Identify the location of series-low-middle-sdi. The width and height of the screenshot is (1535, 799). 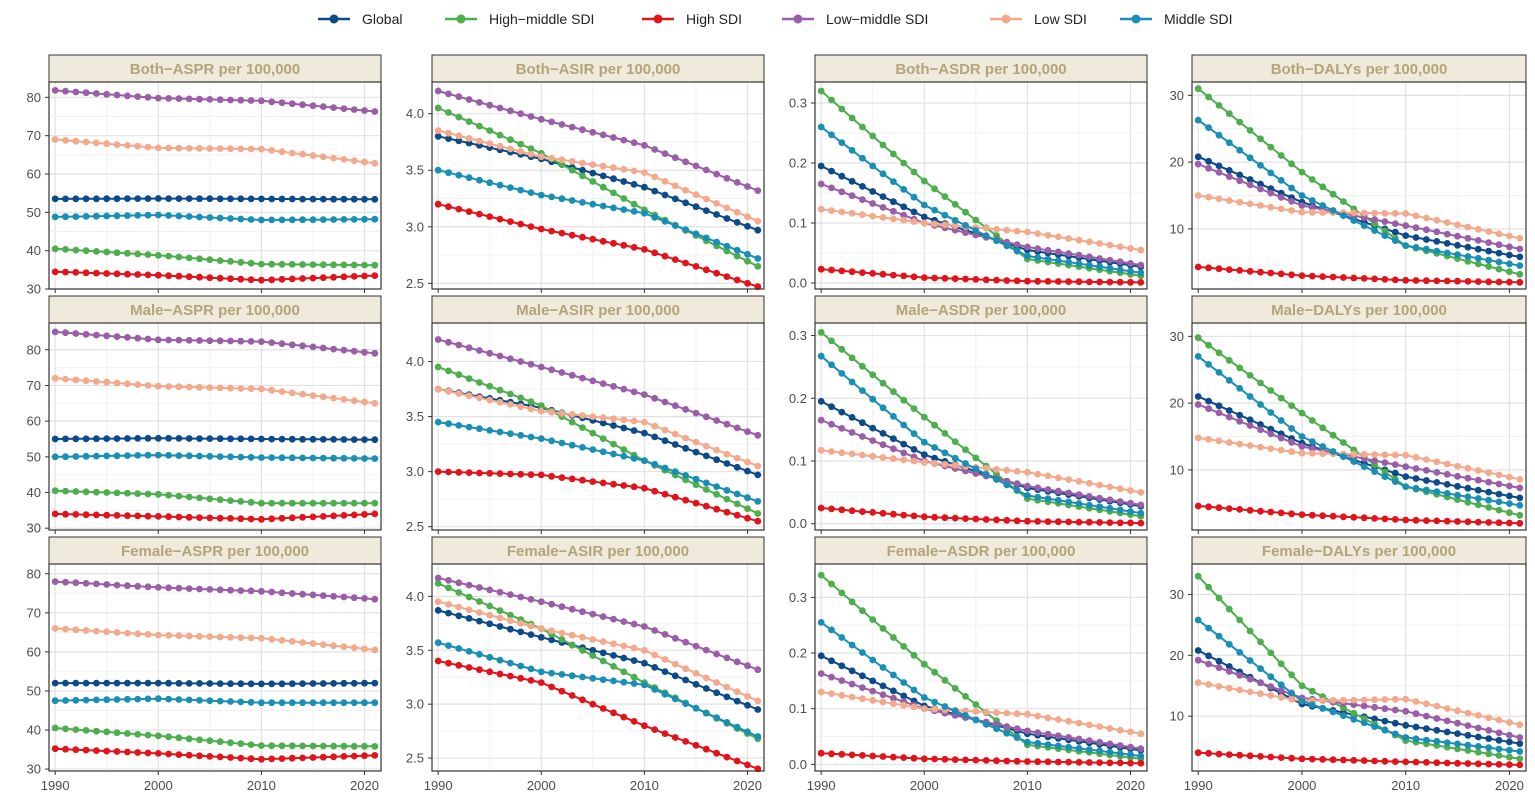
(215, 342).